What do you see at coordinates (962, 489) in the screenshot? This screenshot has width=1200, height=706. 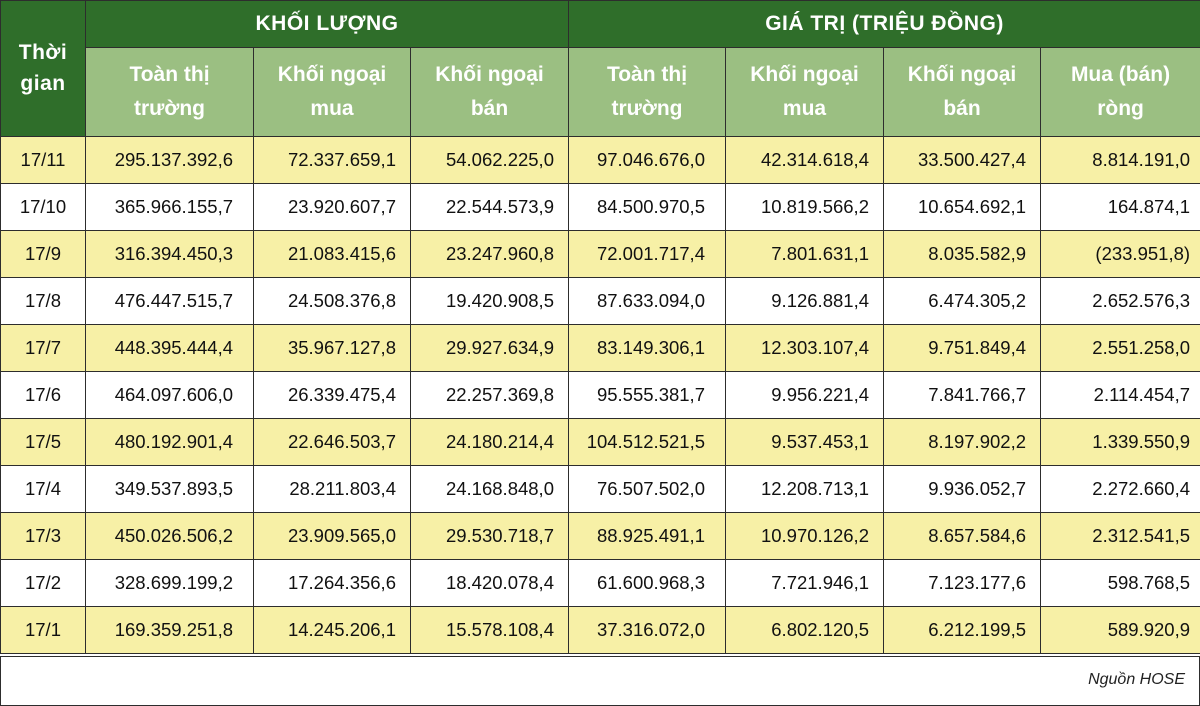 I see `cell-val-foreign-sell: 9.936.052,7` at bounding box center [962, 489].